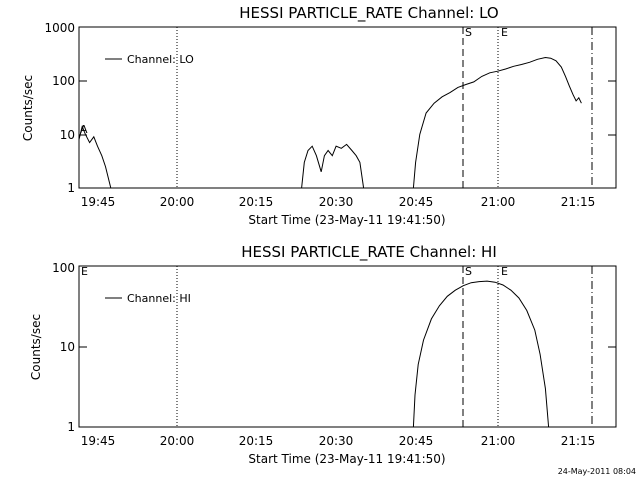 This screenshot has height=480, width=640. Describe the element at coordinates (63, 268) in the screenshot. I see `bottom-y-tick-label: 100` at that location.